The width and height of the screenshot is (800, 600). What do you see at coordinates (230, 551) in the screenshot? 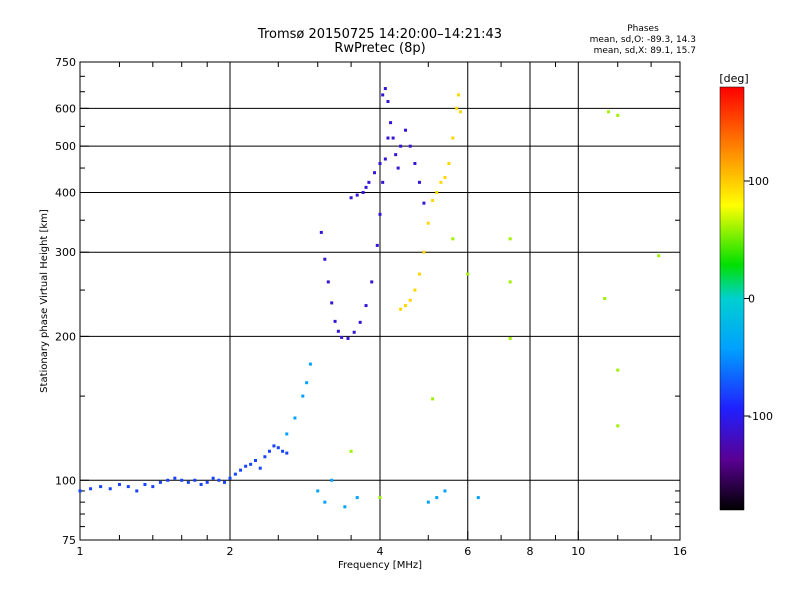
I see `x-tick-label: 2` at bounding box center [230, 551].